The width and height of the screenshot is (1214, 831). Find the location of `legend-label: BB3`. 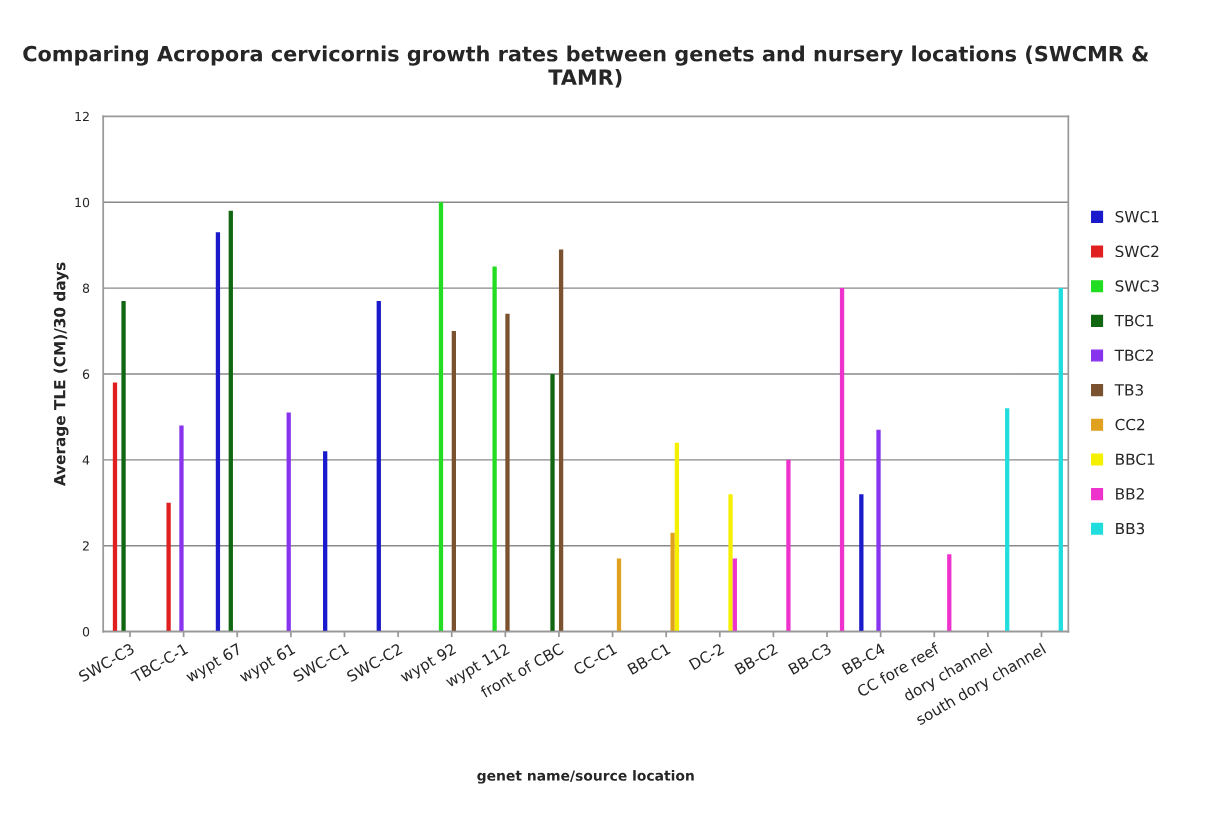

legend-label: BB3 is located at coordinates (1130, 528).